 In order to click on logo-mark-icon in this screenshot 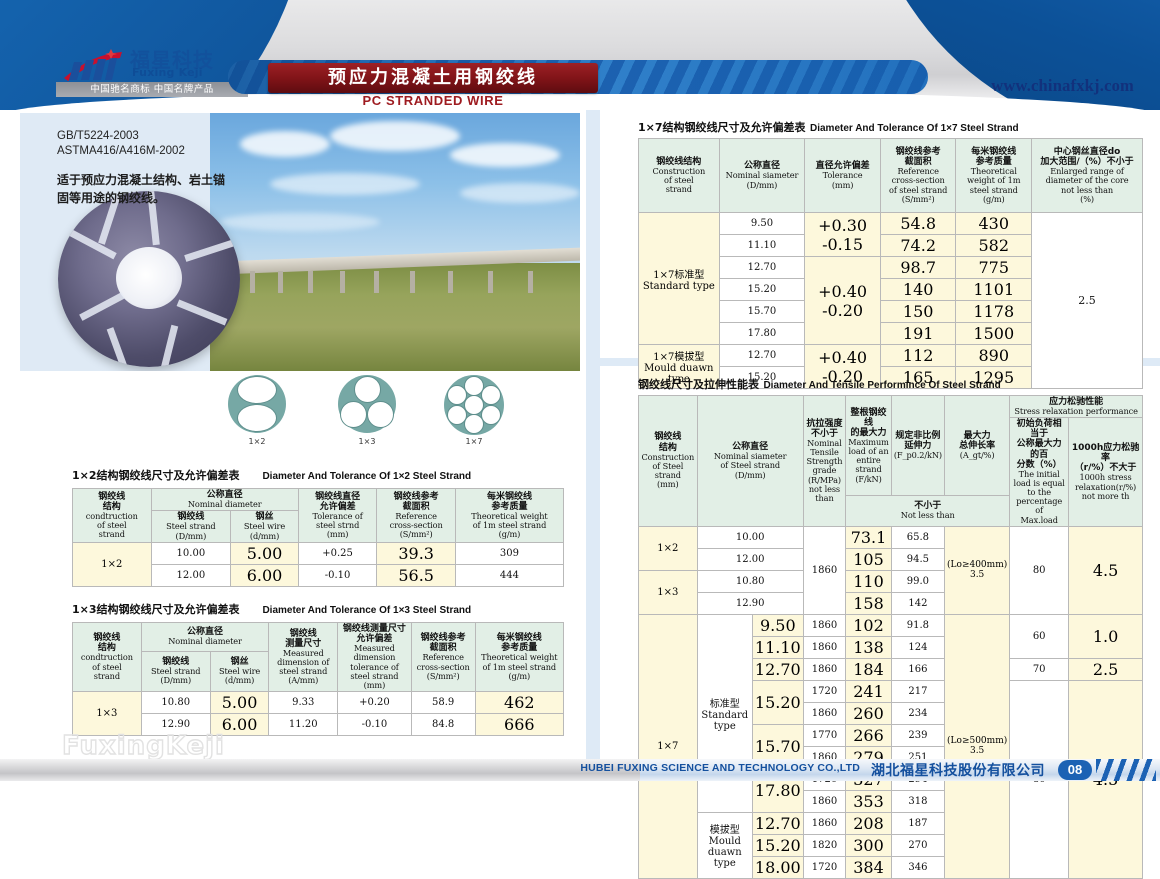, I will do `click(95, 65)`.